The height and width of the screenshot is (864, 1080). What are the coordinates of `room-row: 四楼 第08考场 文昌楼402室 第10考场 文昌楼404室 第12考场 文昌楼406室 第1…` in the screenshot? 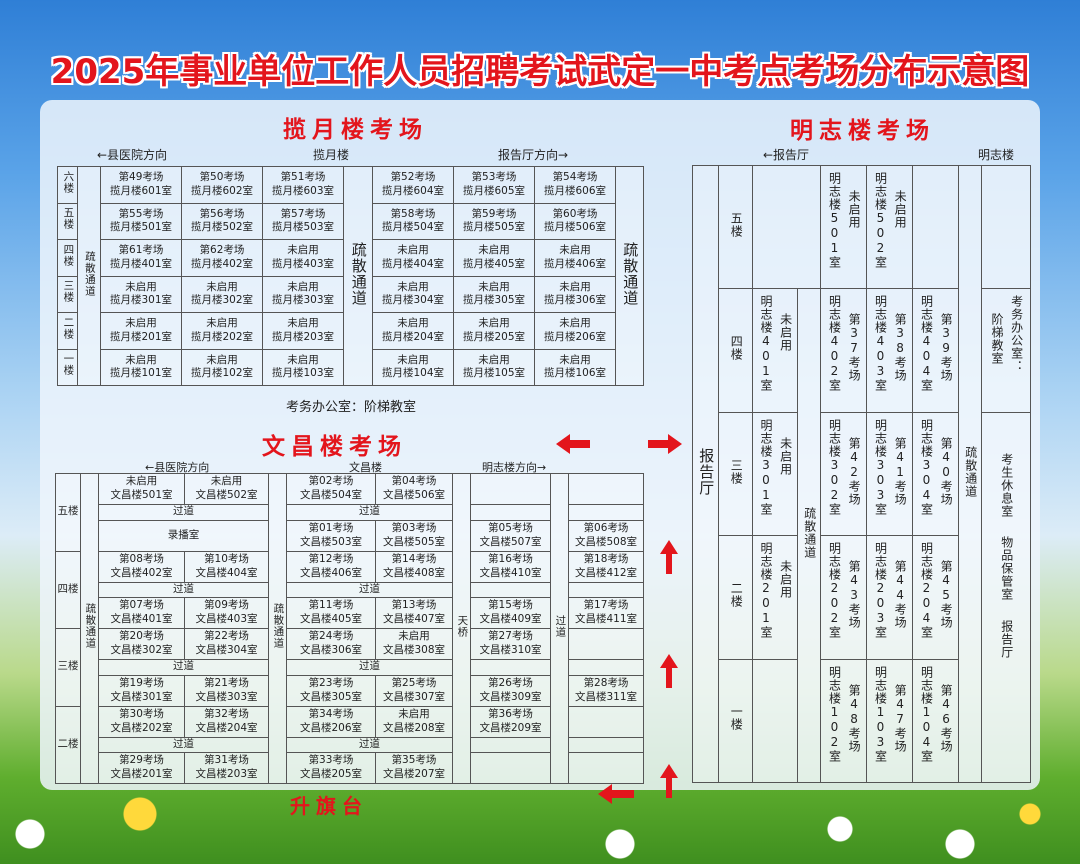 It's located at (349, 589).